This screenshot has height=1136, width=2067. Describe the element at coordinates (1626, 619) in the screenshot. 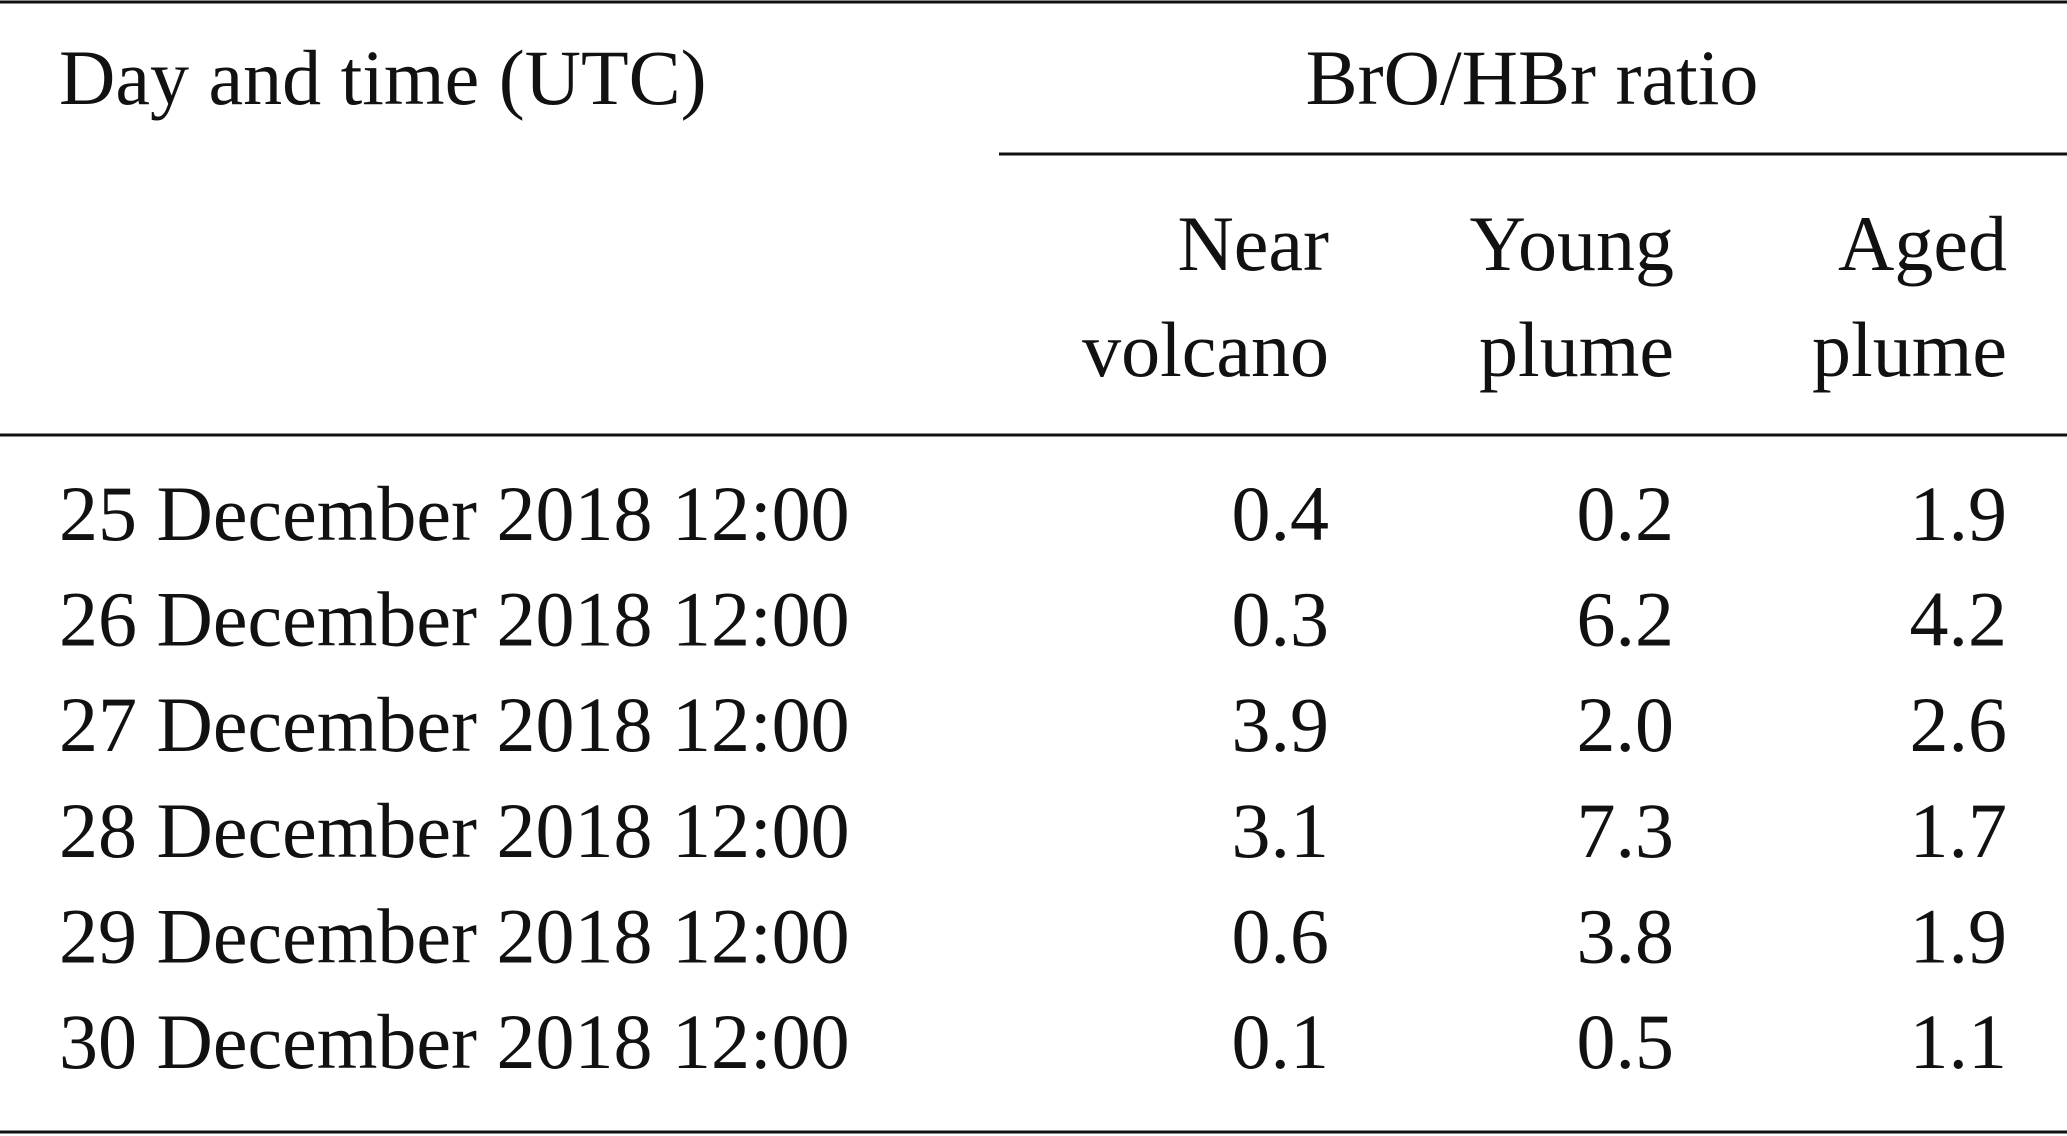

I see `cell-value: 6.2` at that location.